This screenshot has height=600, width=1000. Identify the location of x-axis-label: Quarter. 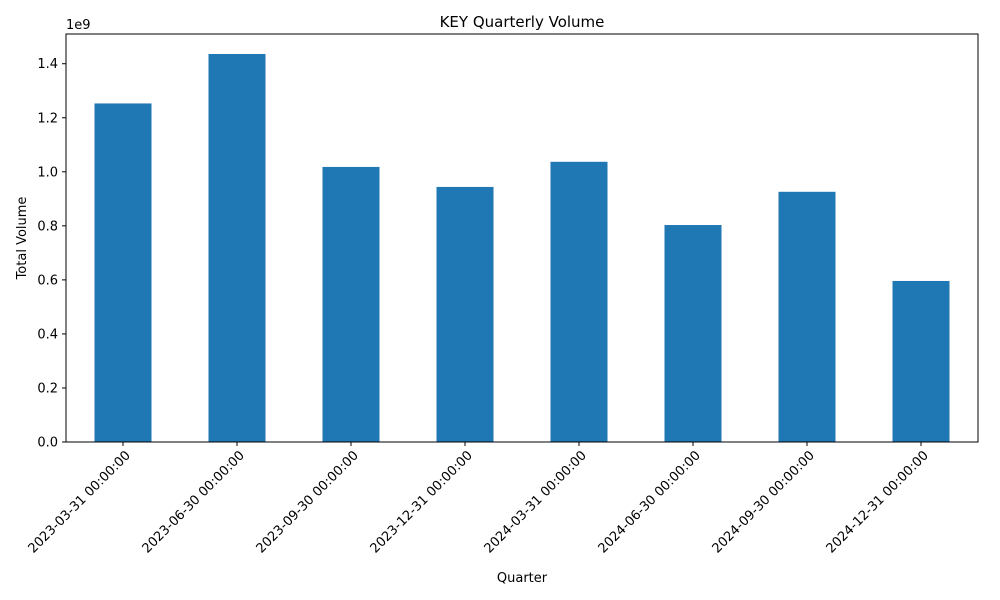
(522, 578).